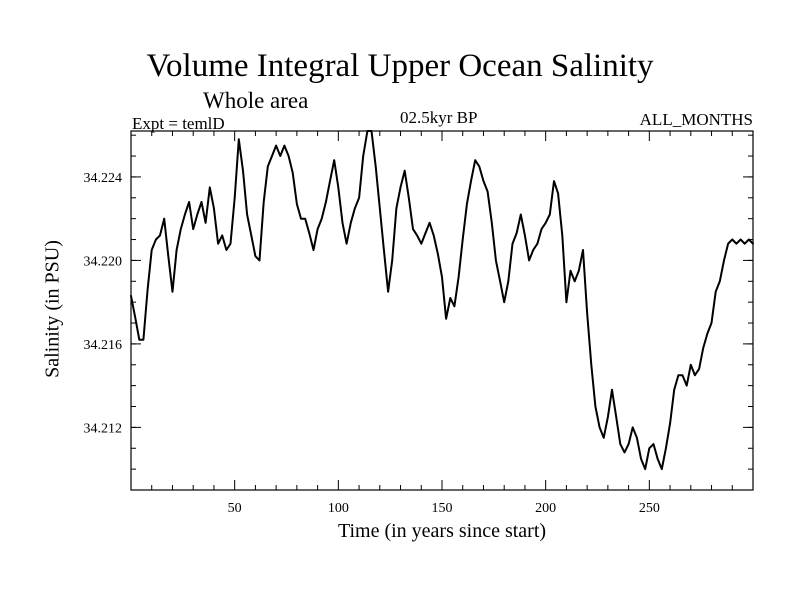 The image size is (800, 600). What do you see at coordinates (103, 178) in the screenshot?
I see `y-tick-label: 34.224` at bounding box center [103, 178].